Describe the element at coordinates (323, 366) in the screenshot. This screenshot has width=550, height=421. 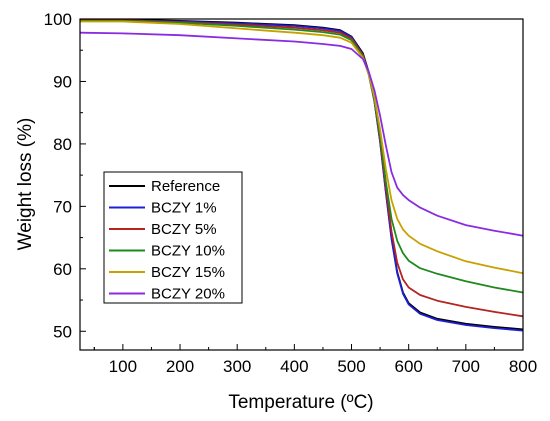
I see `x-tick-labels: 100 200 300 400 500 600 700 800` at that location.